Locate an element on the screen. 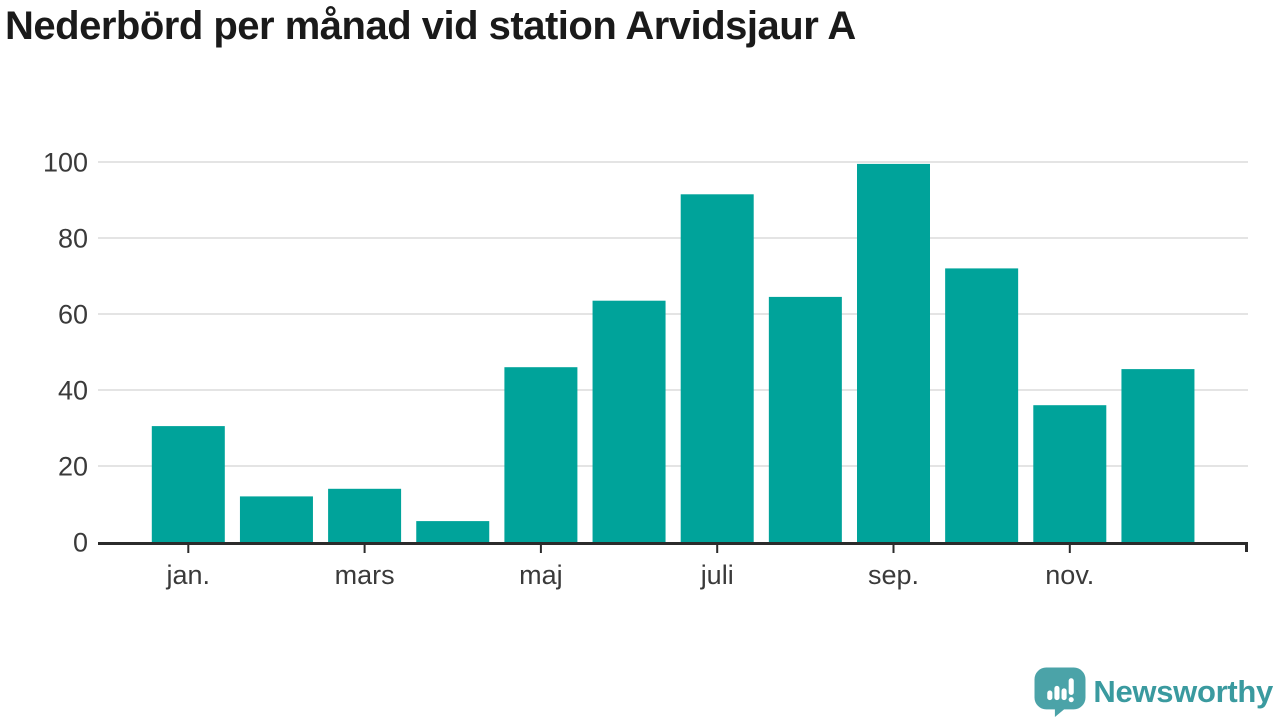  bar-aug. is located at coordinates (805, 419).